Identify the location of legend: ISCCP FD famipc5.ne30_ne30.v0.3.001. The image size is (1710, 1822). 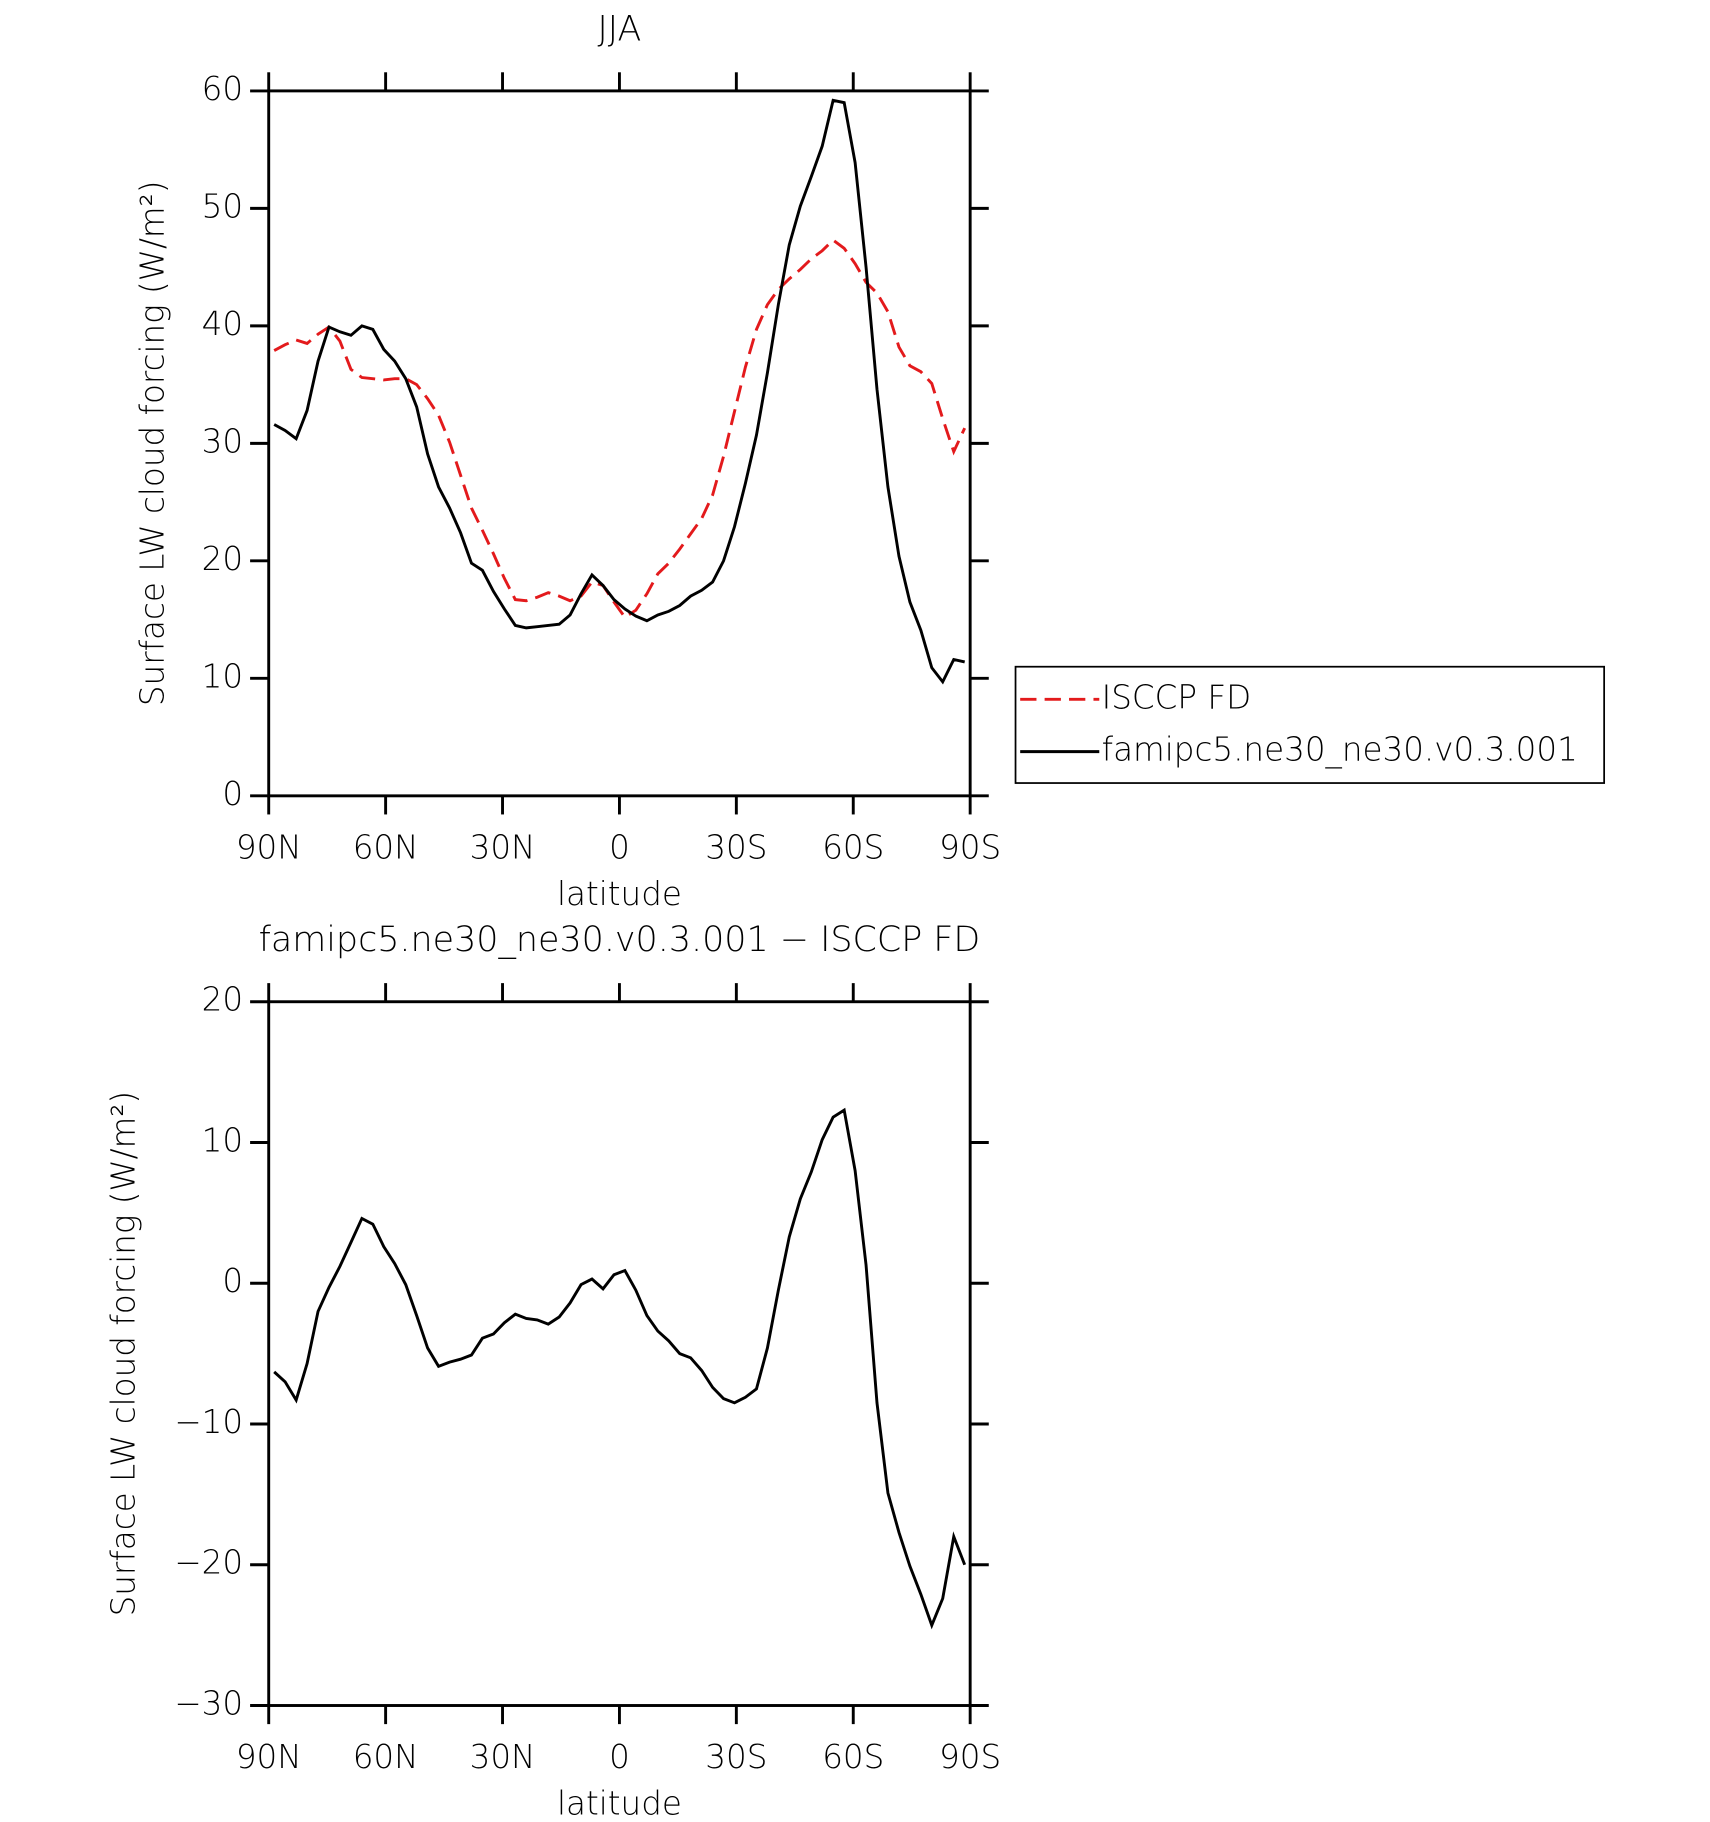
(1310, 724).